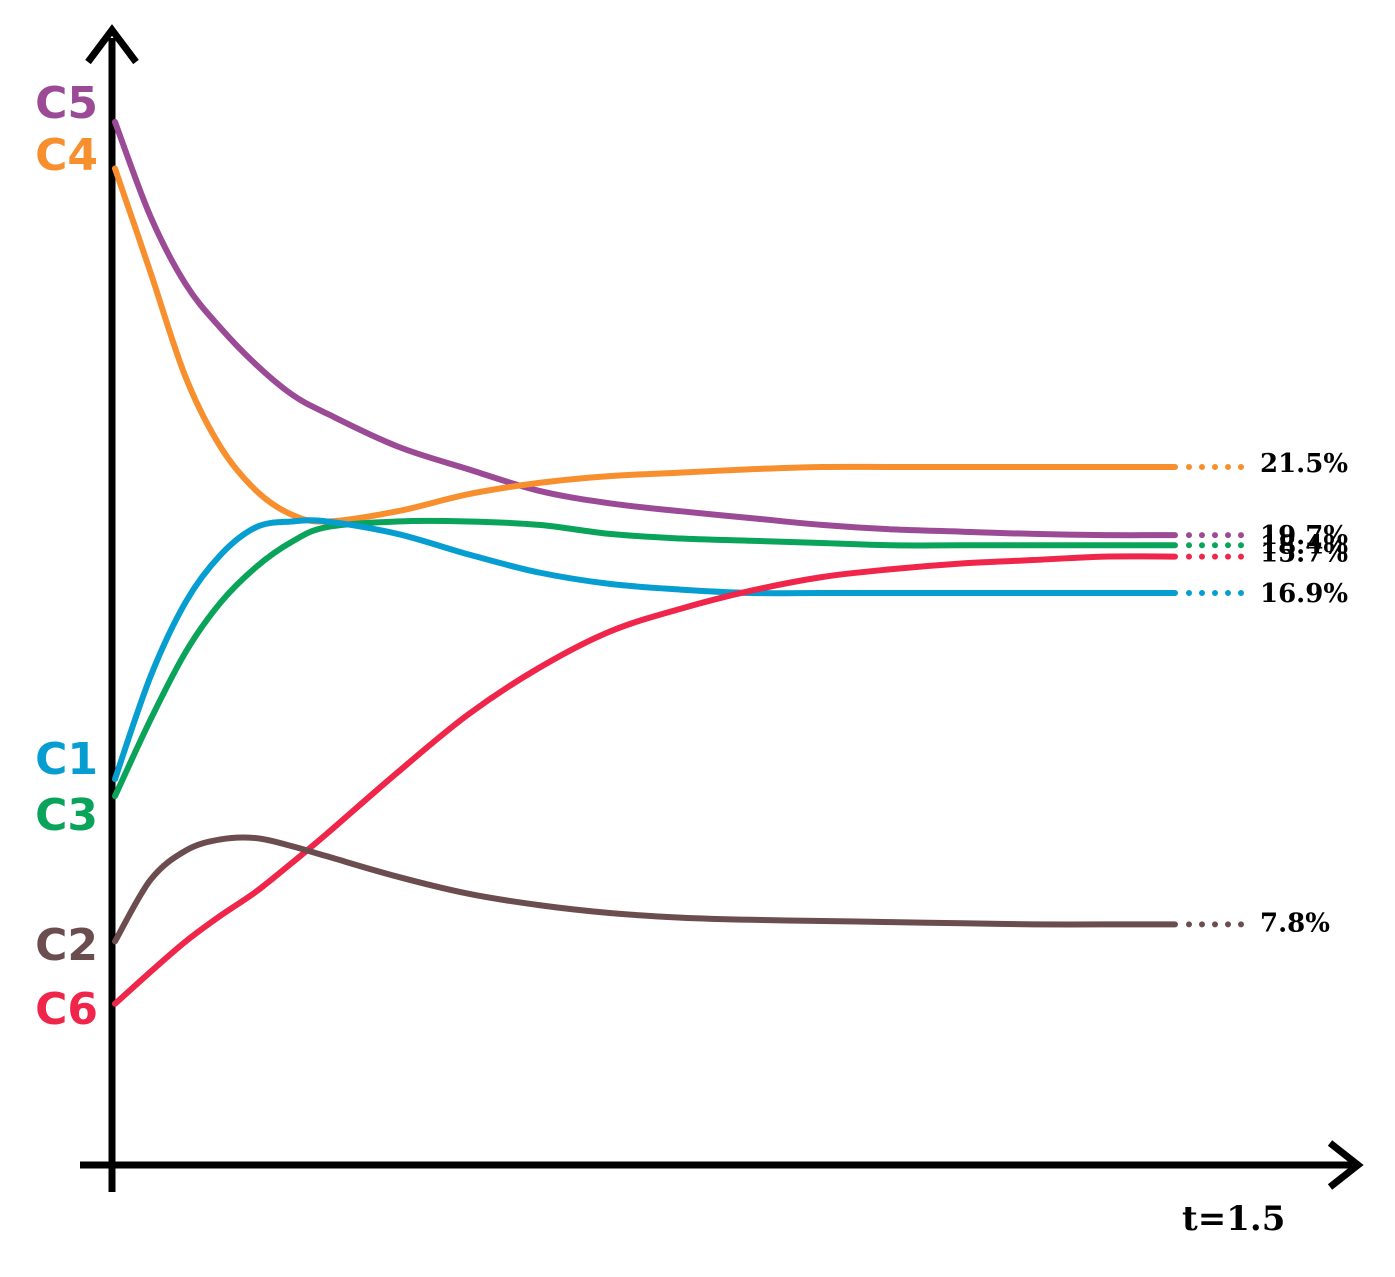  I want to click on end-value-label-c3: 18.4%, so click(1304, 545).